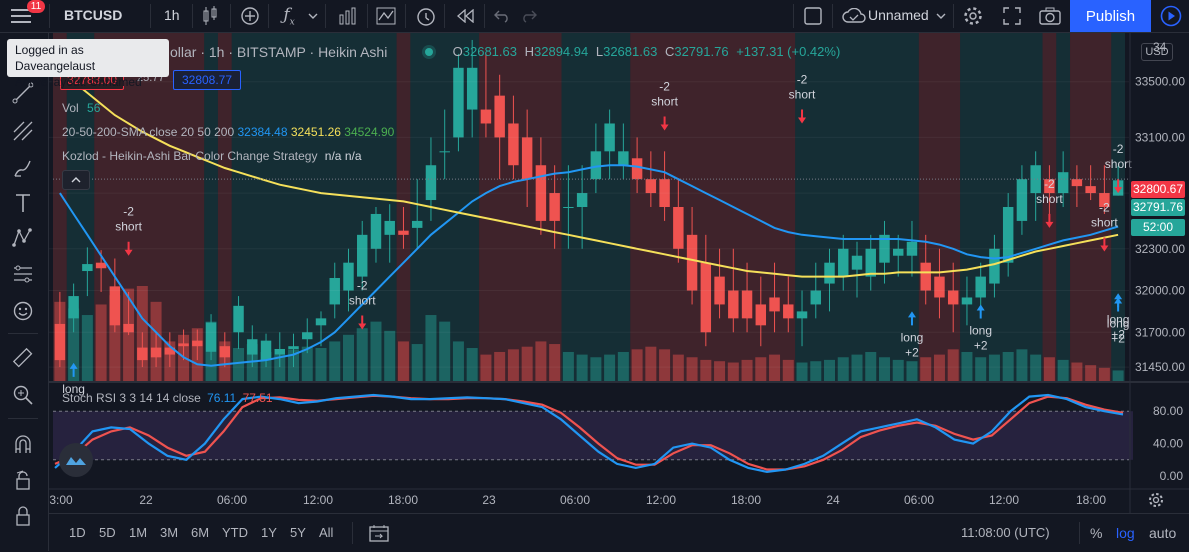 The image size is (1189, 552). What do you see at coordinates (250, 16) in the screenshot?
I see `compare-add-icon` at bounding box center [250, 16].